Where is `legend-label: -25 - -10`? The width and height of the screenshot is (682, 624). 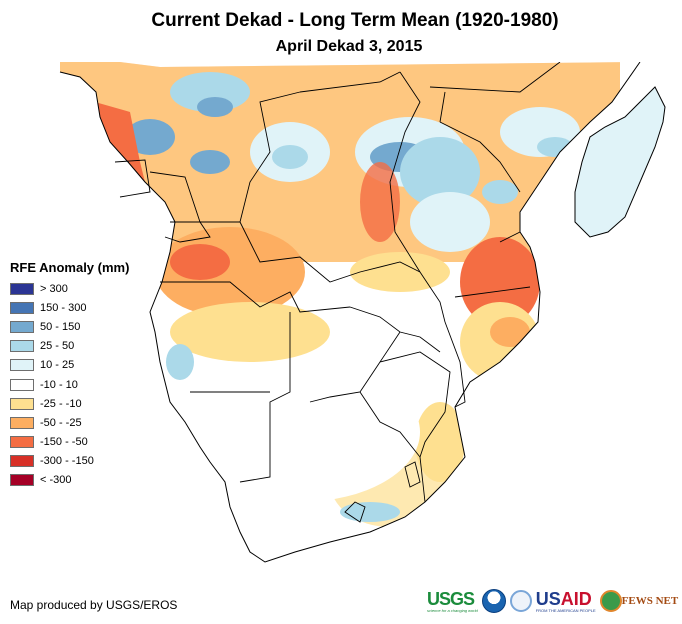 legend-label: -25 - -10 is located at coordinates (61, 403).